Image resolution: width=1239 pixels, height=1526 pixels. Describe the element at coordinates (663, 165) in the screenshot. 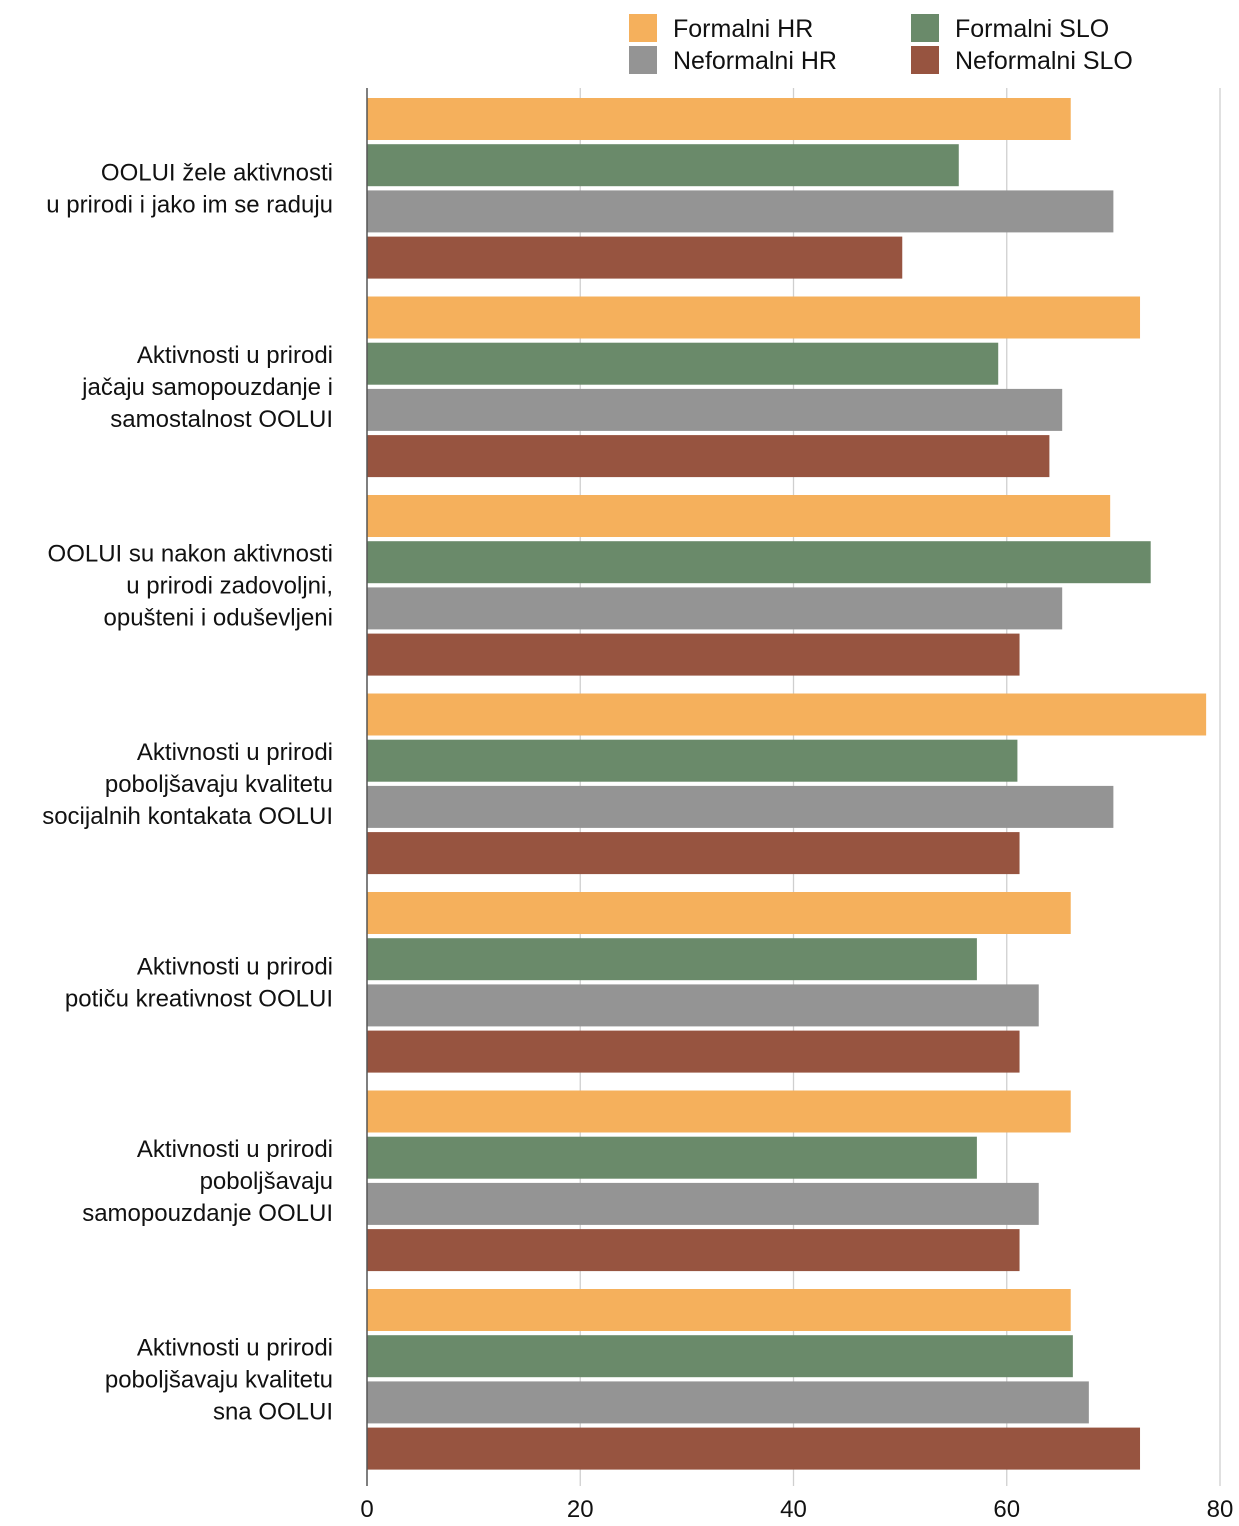

I see `bar-1-formalni-slo` at that location.